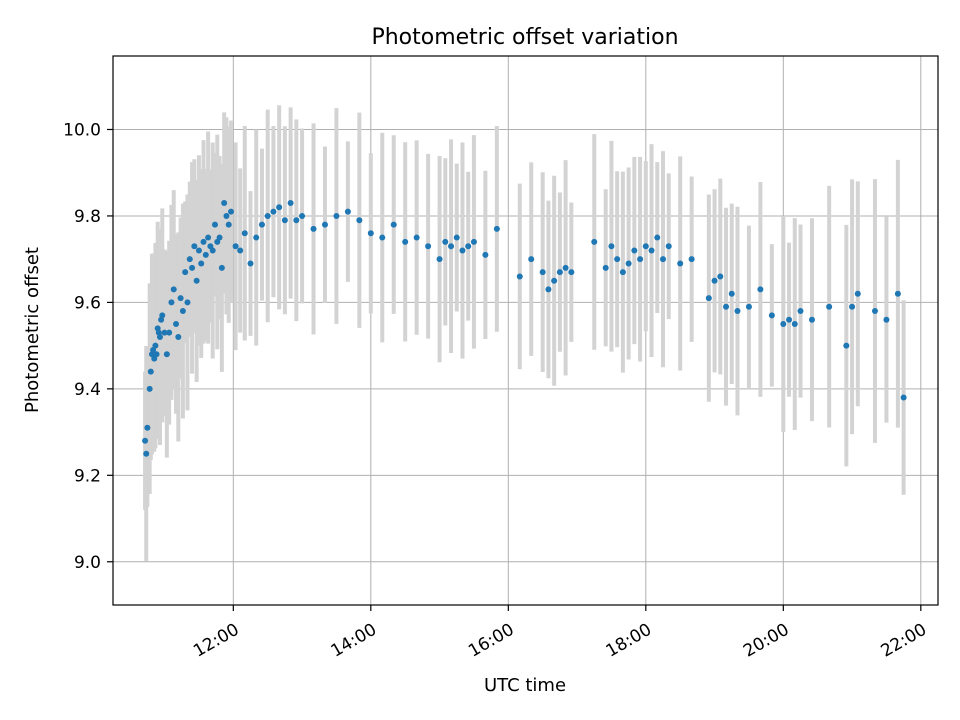 The image size is (960, 720). I want to click on y-tick-label: 9.4, so click(87, 390).